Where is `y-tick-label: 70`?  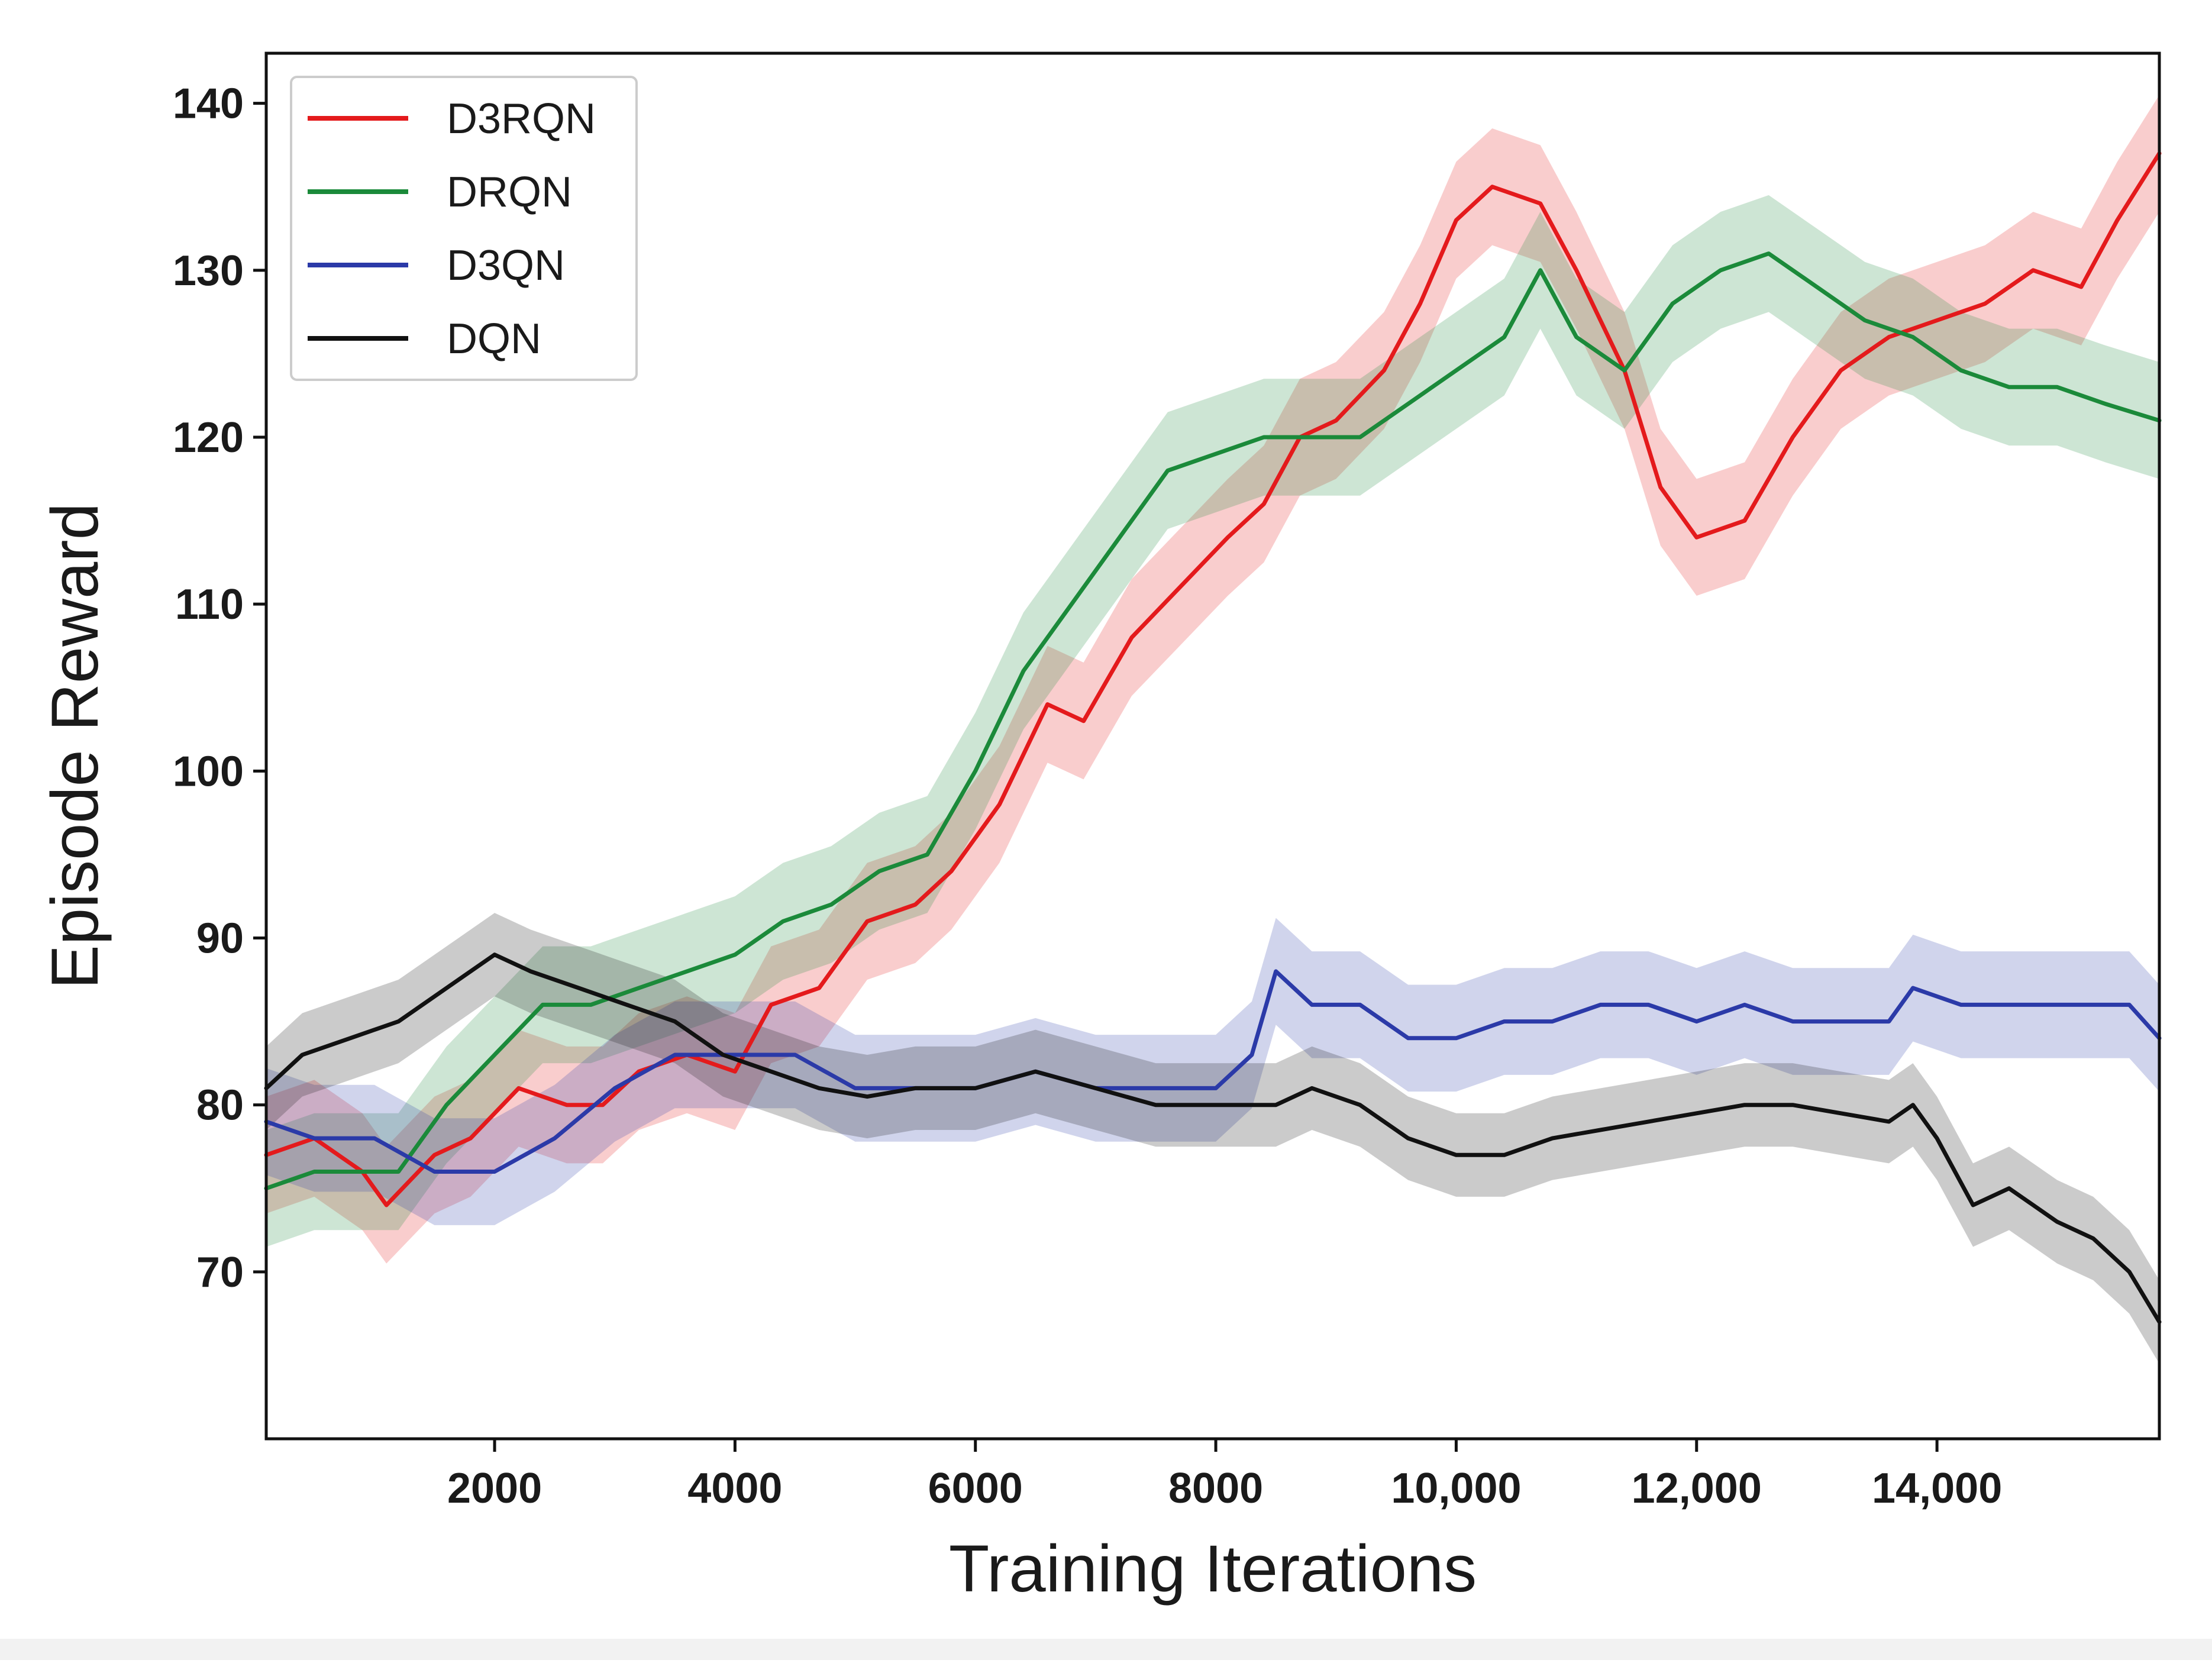 y-tick-label: 70 is located at coordinates (220, 1272).